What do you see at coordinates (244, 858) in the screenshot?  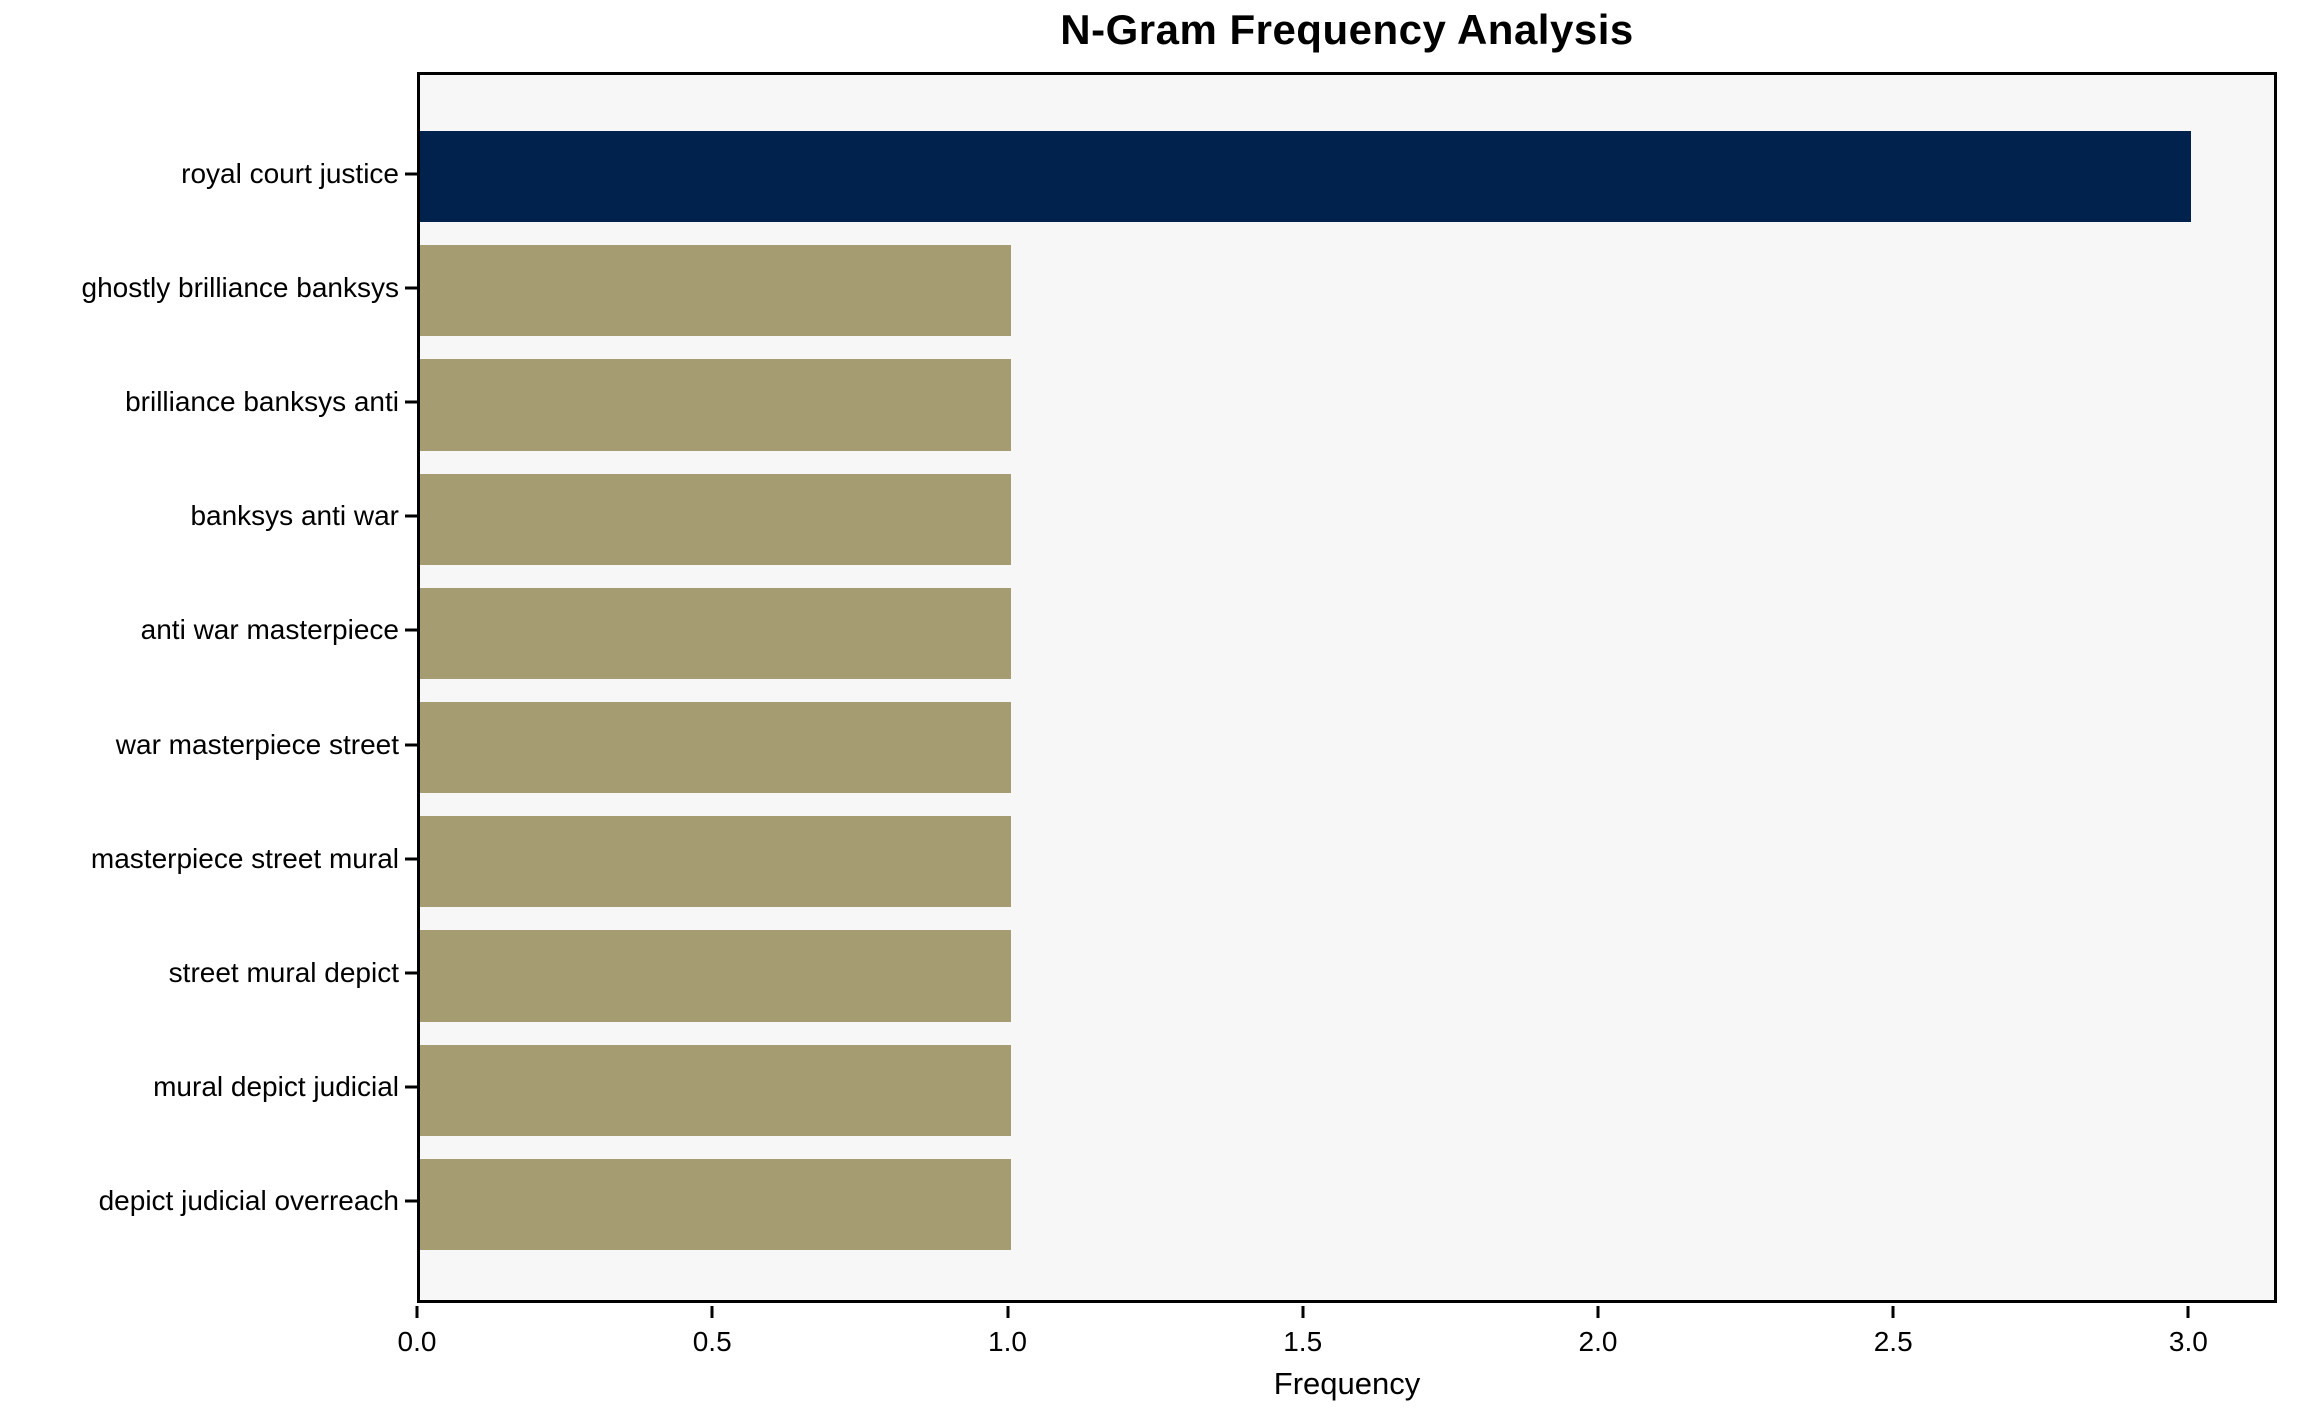 I see `y-tick-label: masterpiece street mural` at bounding box center [244, 858].